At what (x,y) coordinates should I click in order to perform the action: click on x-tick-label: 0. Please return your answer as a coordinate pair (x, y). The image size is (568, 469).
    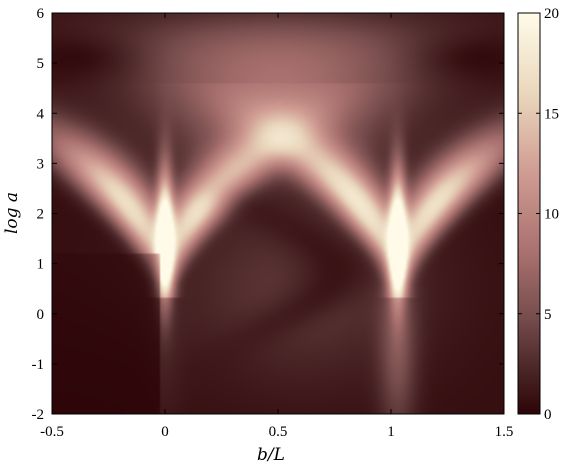
    Looking at the image, I should click on (165, 432).